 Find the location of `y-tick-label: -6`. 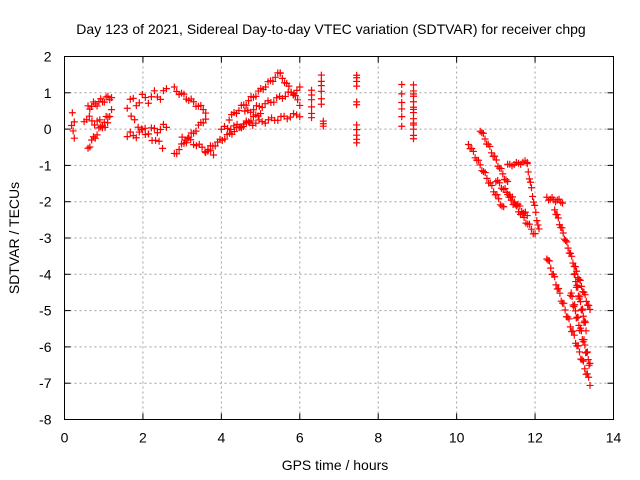

y-tick-label: -6 is located at coordinates (45, 347).